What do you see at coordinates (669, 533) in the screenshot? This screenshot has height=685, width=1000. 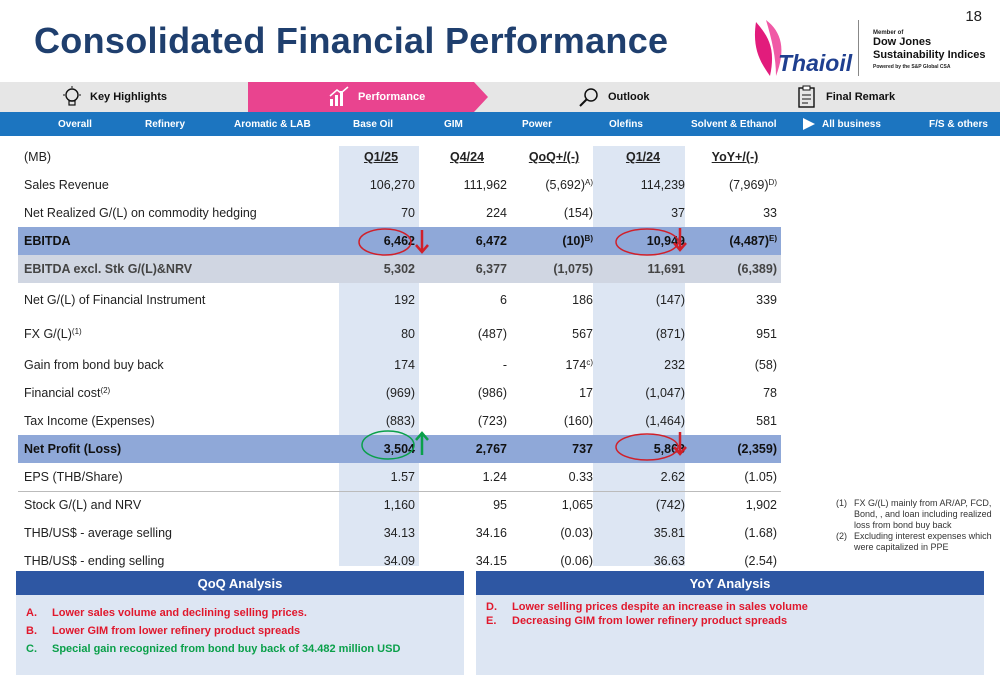 I see `table-cell: 35.81` at bounding box center [669, 533].